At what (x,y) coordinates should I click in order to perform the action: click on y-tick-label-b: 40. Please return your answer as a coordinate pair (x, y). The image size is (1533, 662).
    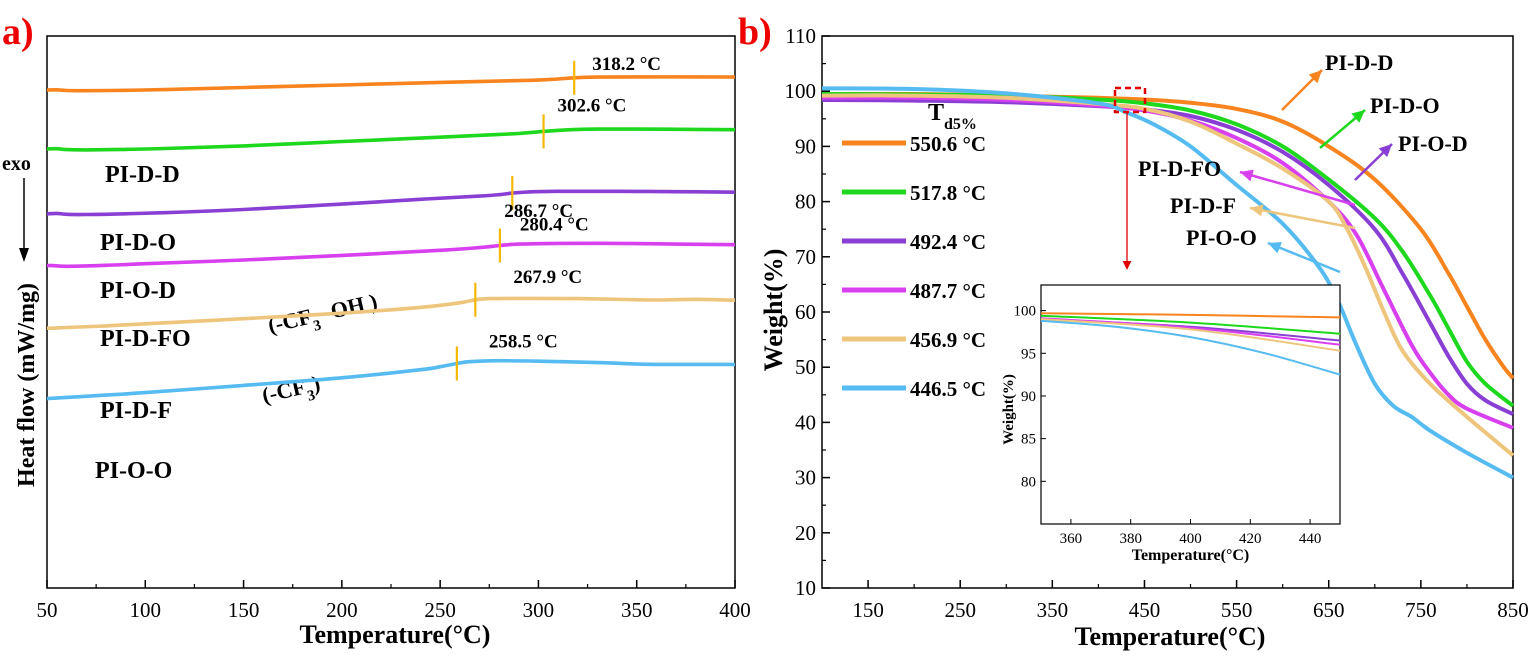
    Looking at the image, I should click on (805, 422).